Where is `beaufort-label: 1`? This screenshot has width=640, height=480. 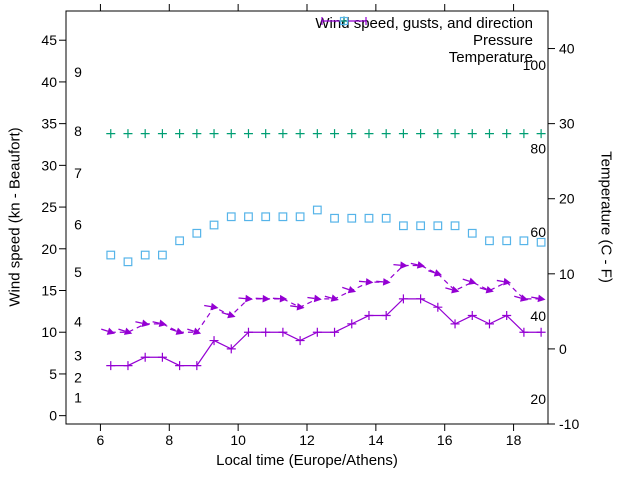
beaufort-label: 1 is located at coordinates (78, 397).